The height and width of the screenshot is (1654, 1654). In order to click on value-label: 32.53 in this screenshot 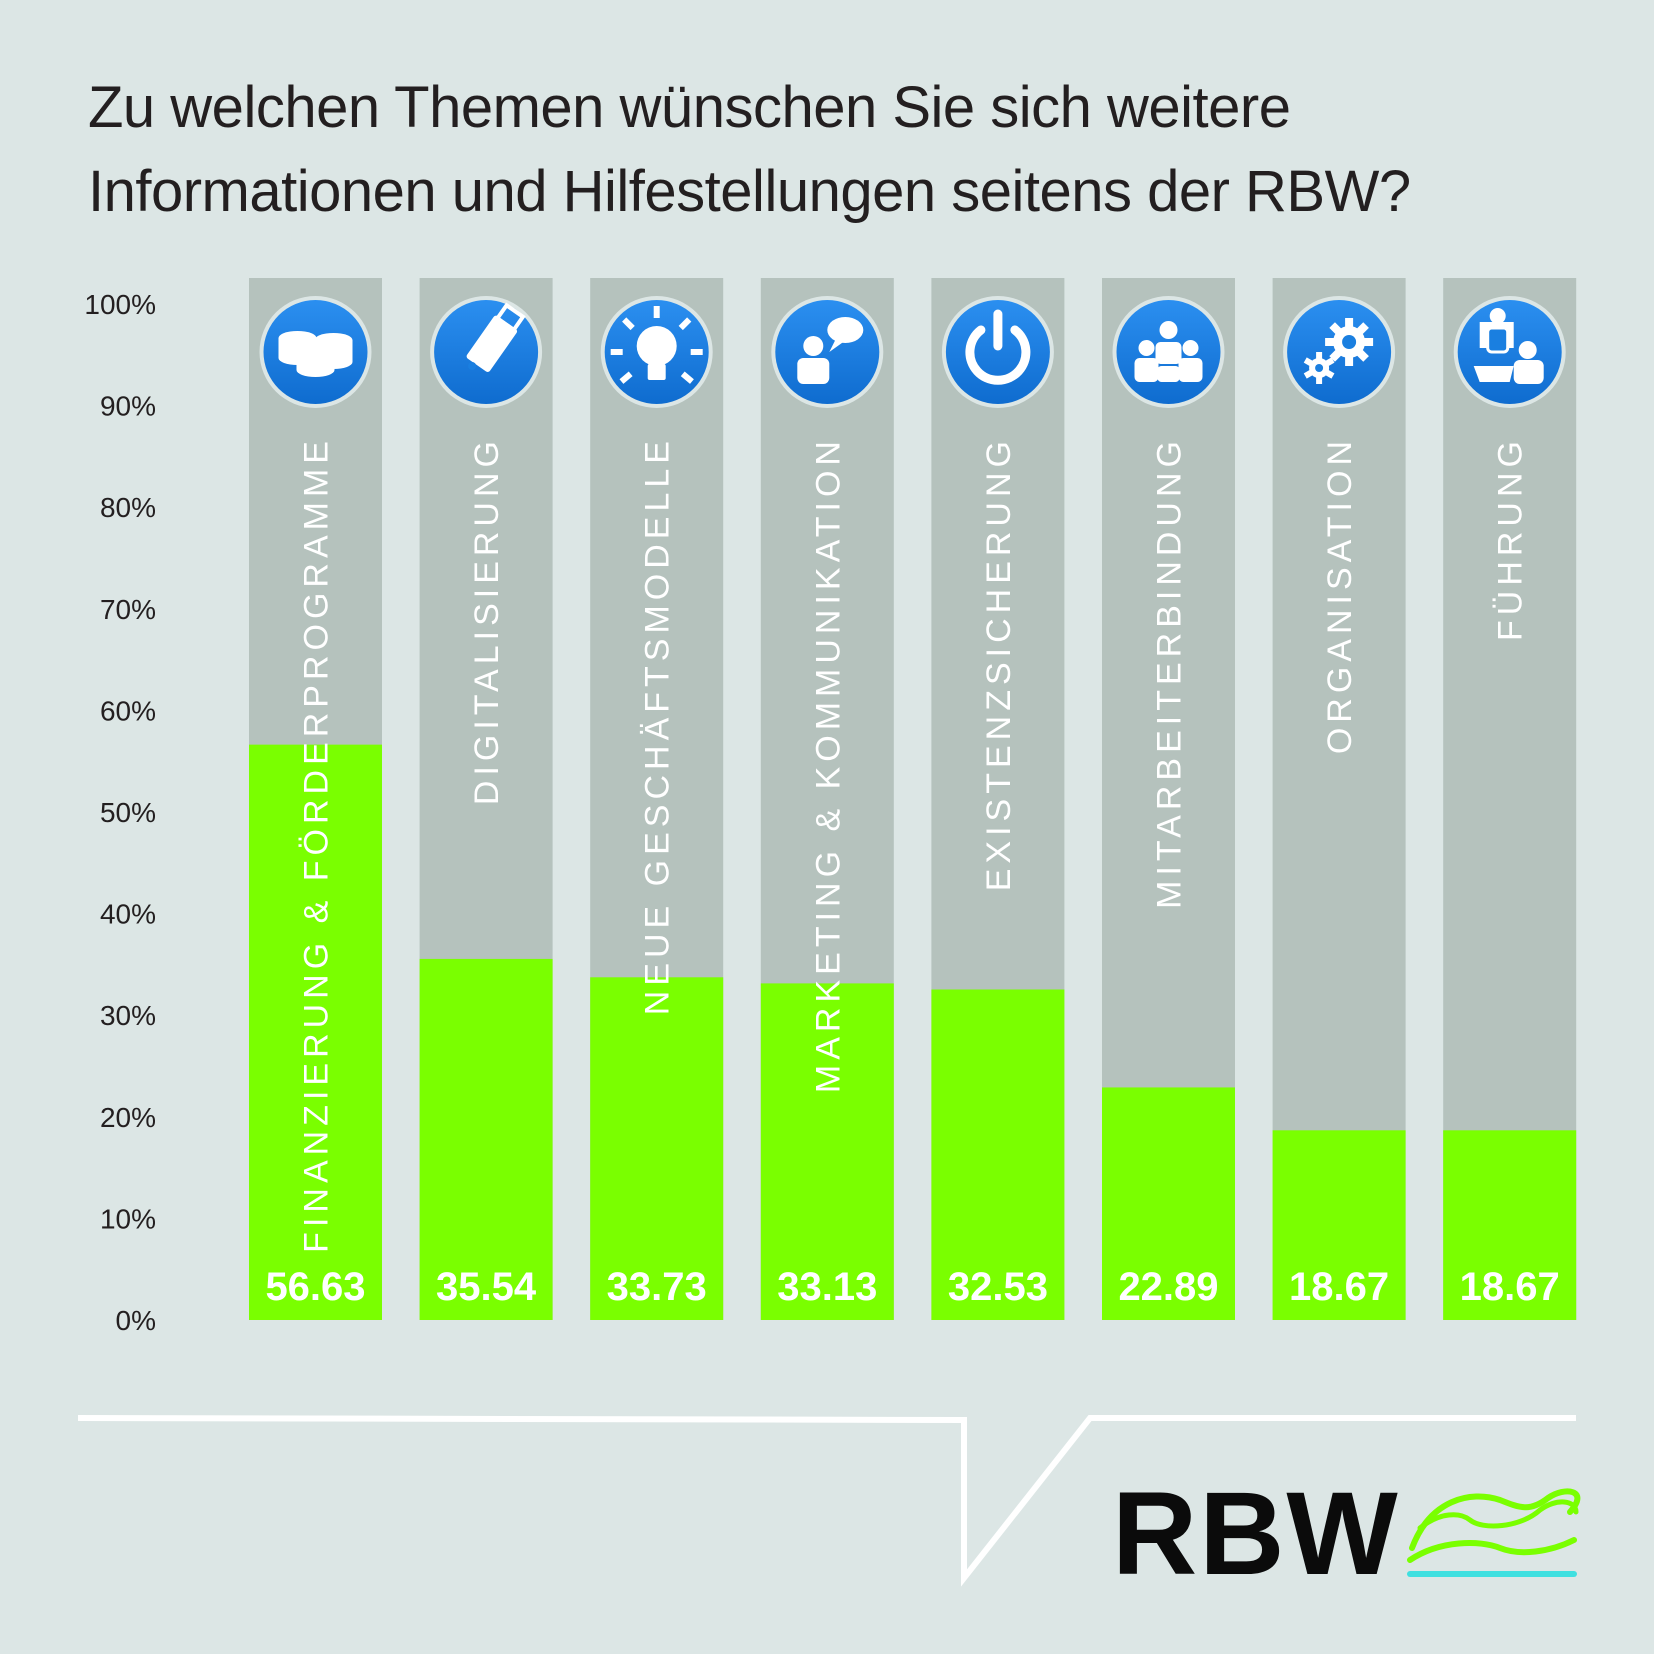, I will do `click(998, 1287)`.